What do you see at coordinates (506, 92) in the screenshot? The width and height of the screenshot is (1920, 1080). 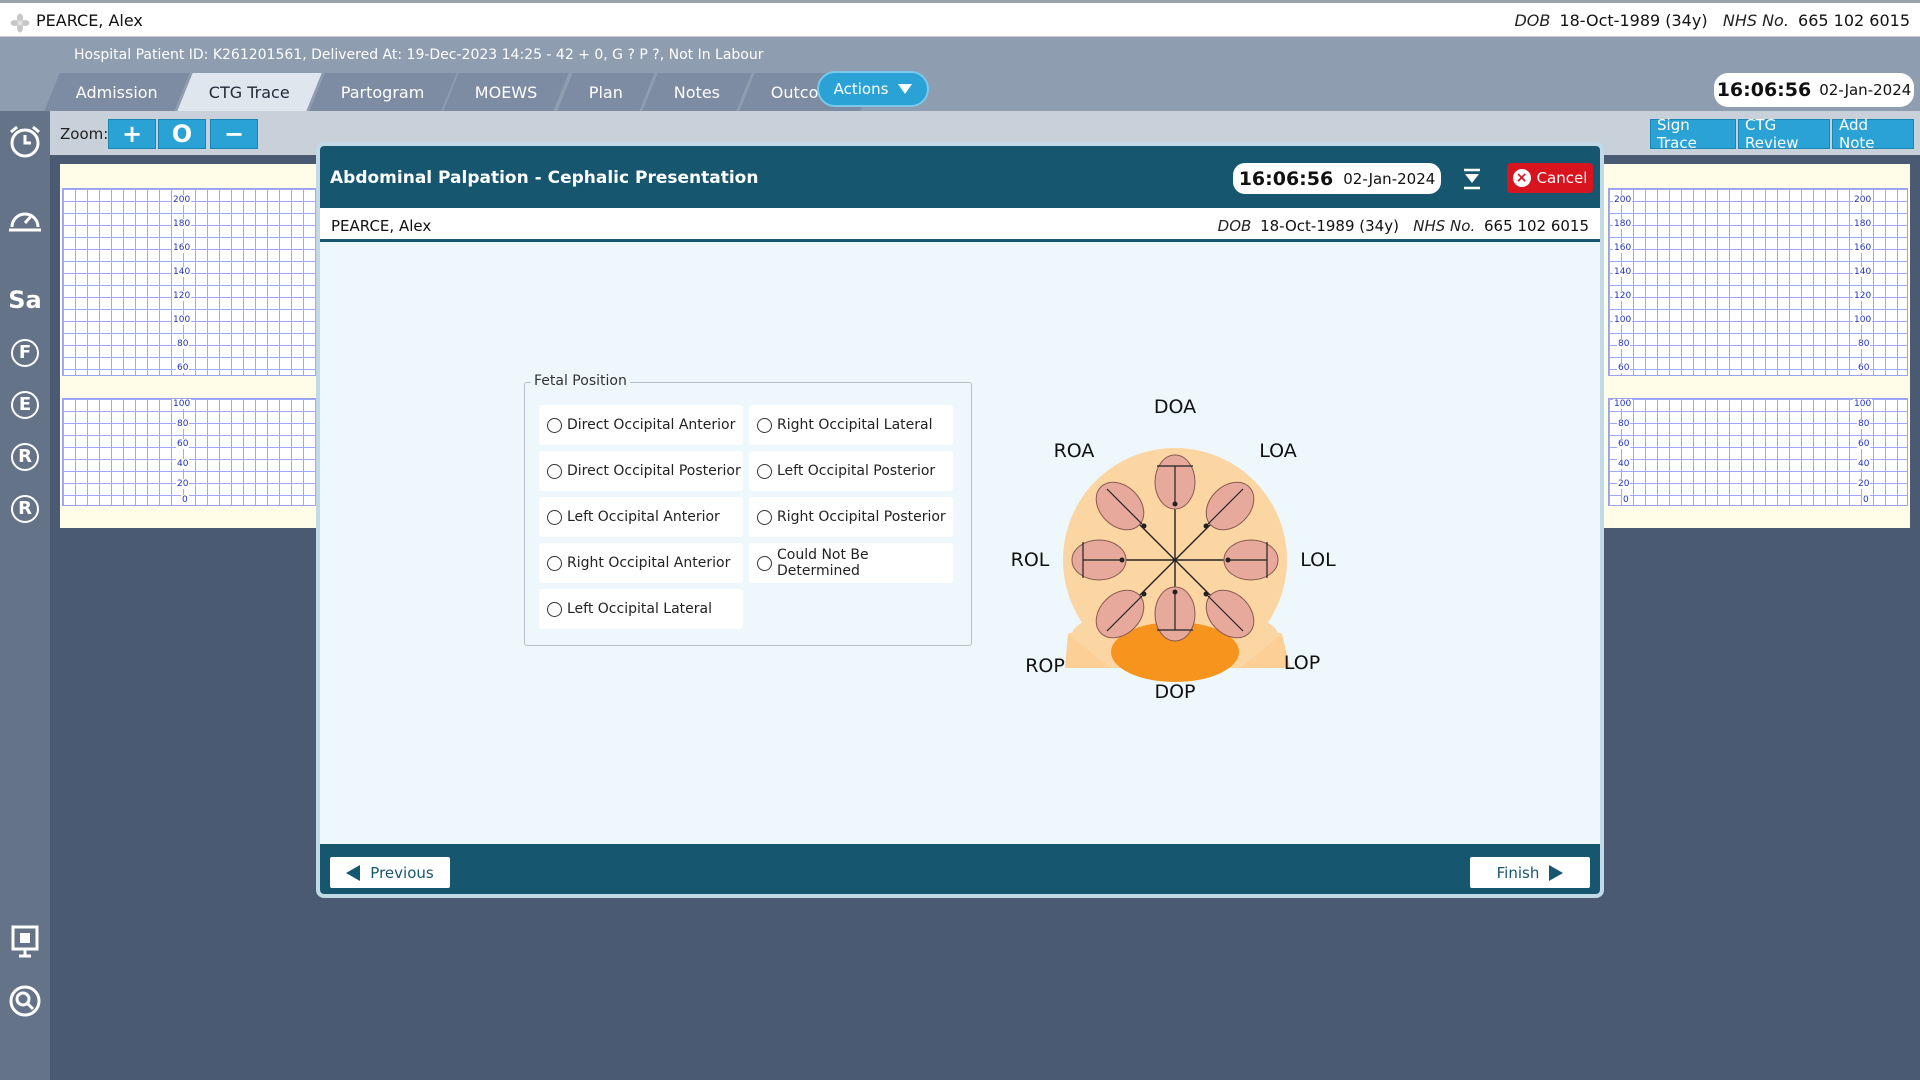 I see `tab-moews: MOEWS` at bounding box center [506, 92].